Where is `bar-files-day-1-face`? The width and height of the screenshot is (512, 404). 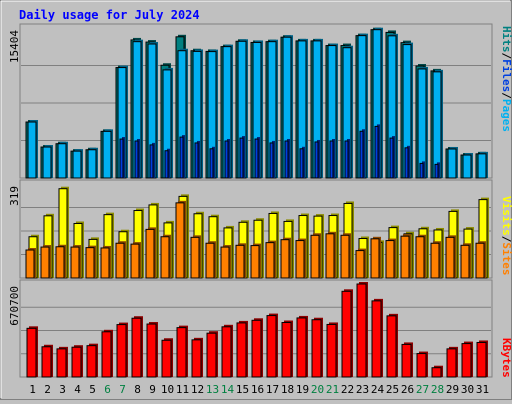 bar-files-day-1-face is located at coordinates (32, 150).